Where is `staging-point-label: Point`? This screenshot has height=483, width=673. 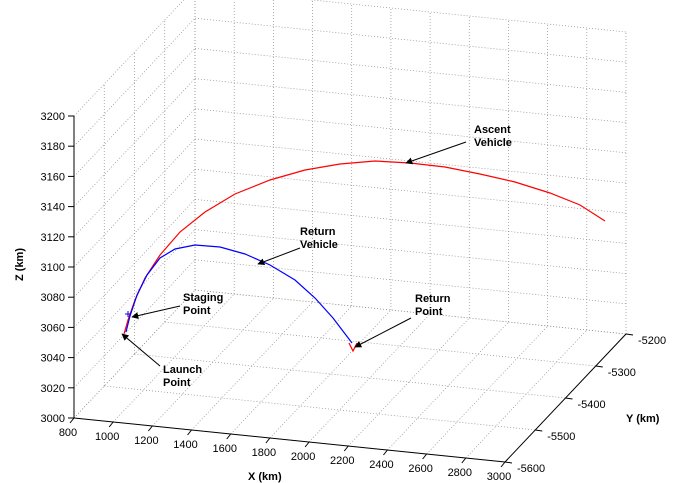 staging-point-label: Point is located at coordinates (197, 311).